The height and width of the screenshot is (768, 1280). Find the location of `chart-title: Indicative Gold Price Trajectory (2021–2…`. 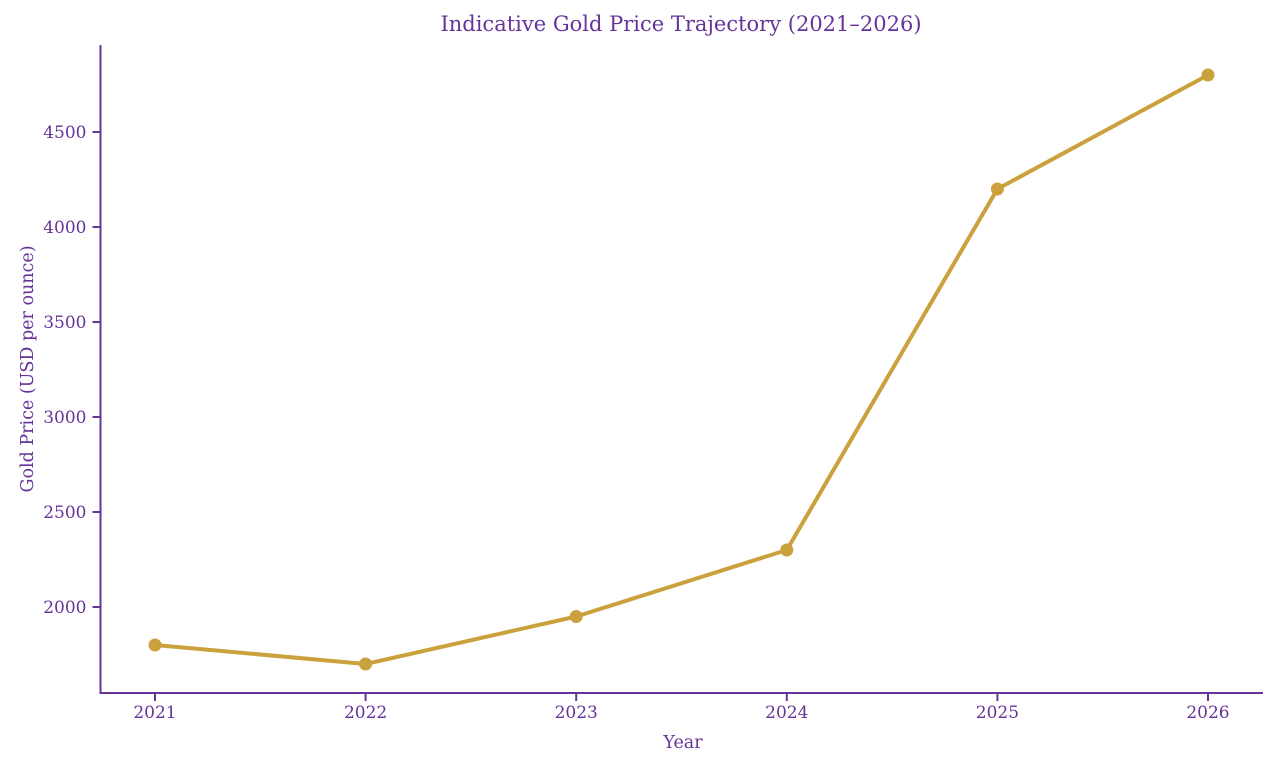

chart-title: Indicative Gold Price Trajectory (2021–2… is located at coordinates (680, 24).